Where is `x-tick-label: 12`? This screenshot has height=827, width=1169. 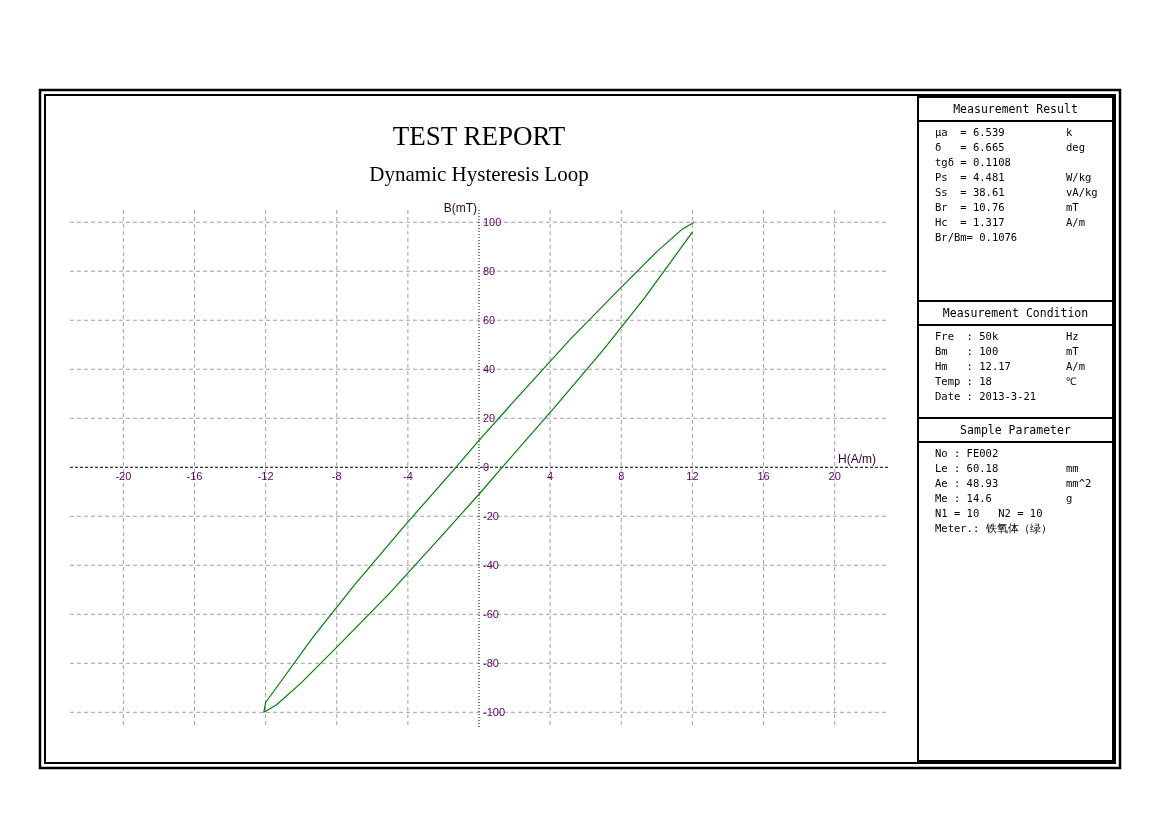
x-tick-label: 12 is located at coordinates (692, 476).